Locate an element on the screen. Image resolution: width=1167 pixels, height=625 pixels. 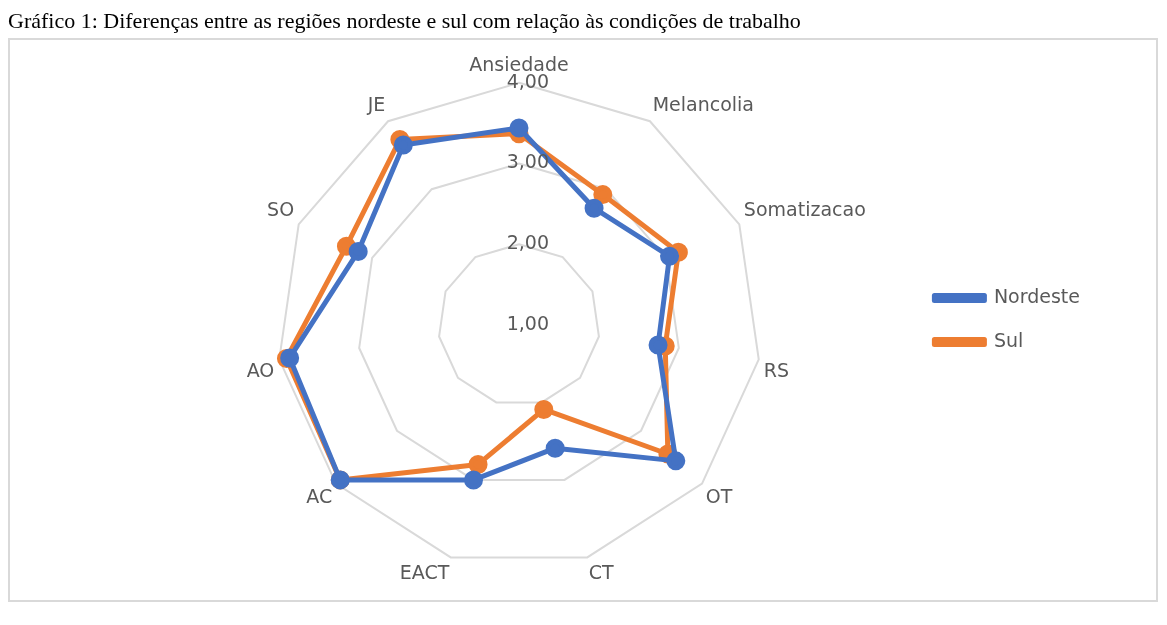
y-tick-label: 2,00 is located at coordinates (527, 242).